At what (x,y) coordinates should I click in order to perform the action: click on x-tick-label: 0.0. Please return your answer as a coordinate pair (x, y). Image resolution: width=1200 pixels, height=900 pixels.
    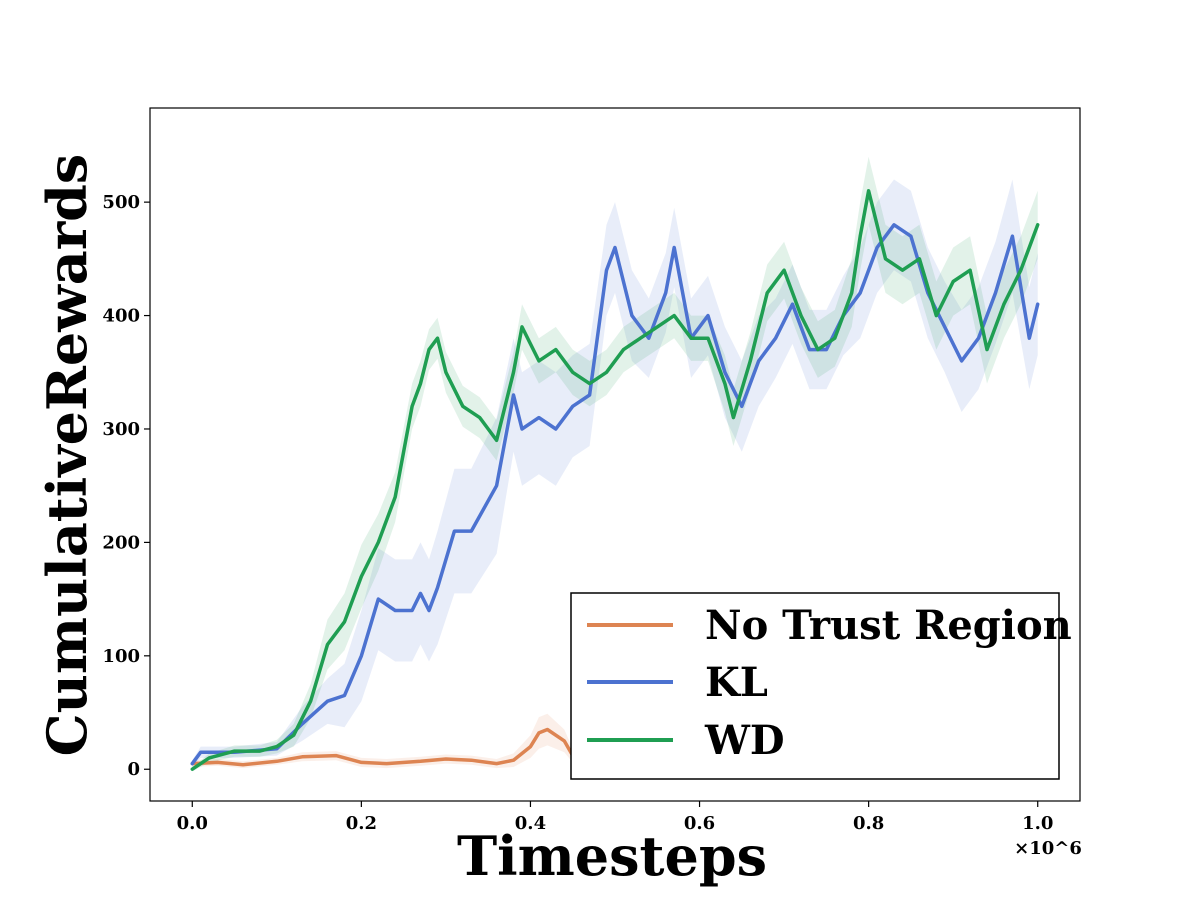
    Looking at the image, I should click on (192, 823).